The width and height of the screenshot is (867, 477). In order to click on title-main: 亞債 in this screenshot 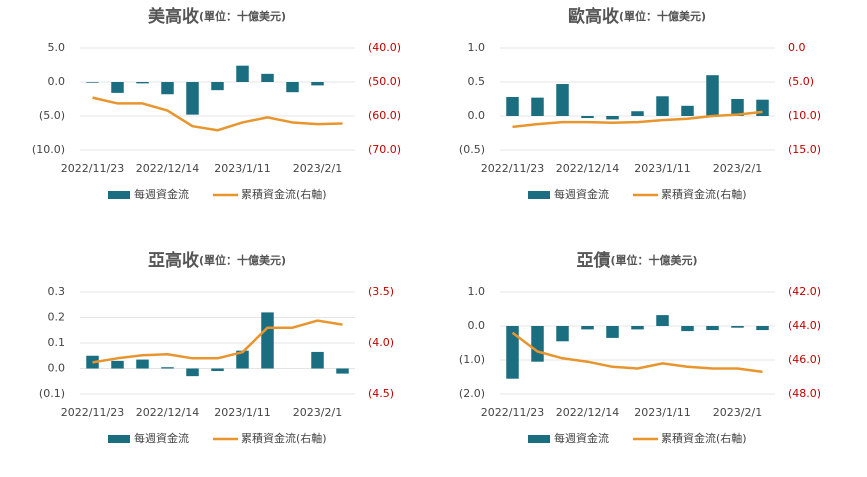, I will do `click(593, 260)`.